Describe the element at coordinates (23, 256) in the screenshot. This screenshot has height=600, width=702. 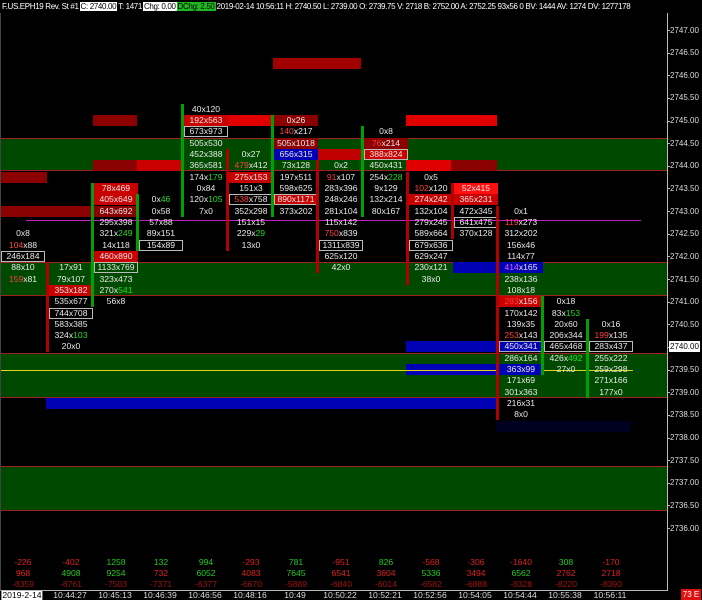
I see `footprint-cell: 246184` at that location.